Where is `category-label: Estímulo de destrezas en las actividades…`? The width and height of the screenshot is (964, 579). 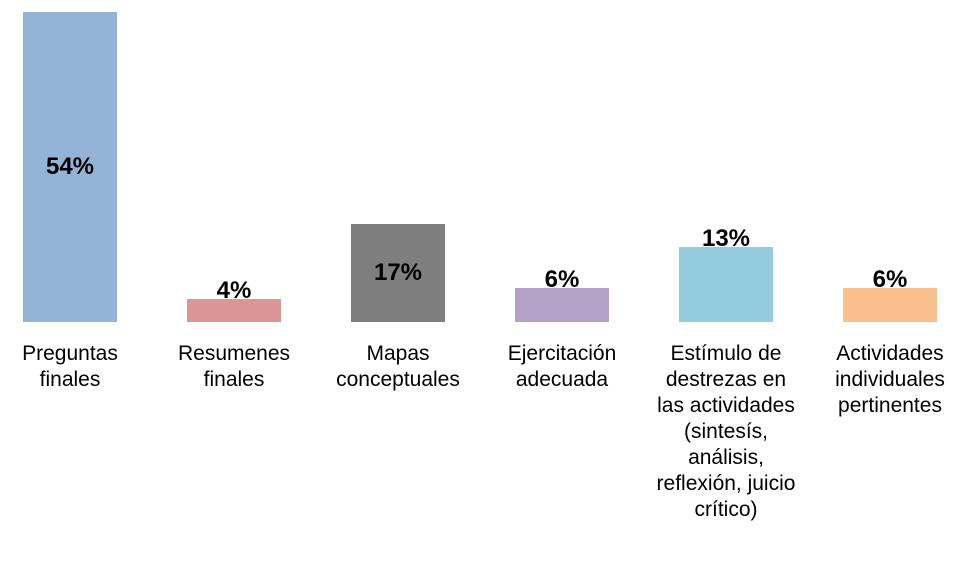 category-label: Estímulo de destrezas en las actividades… is located at coordinates (726, 431).